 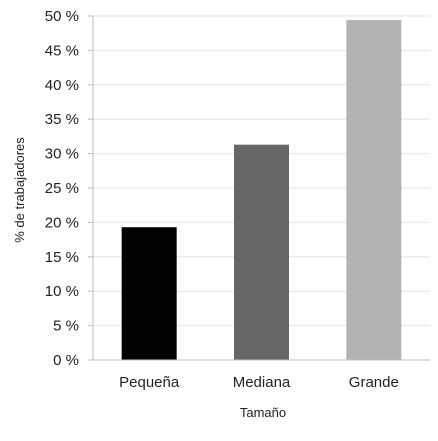 I want to click on x-category-label: Grande, so click(x=374, y=382).